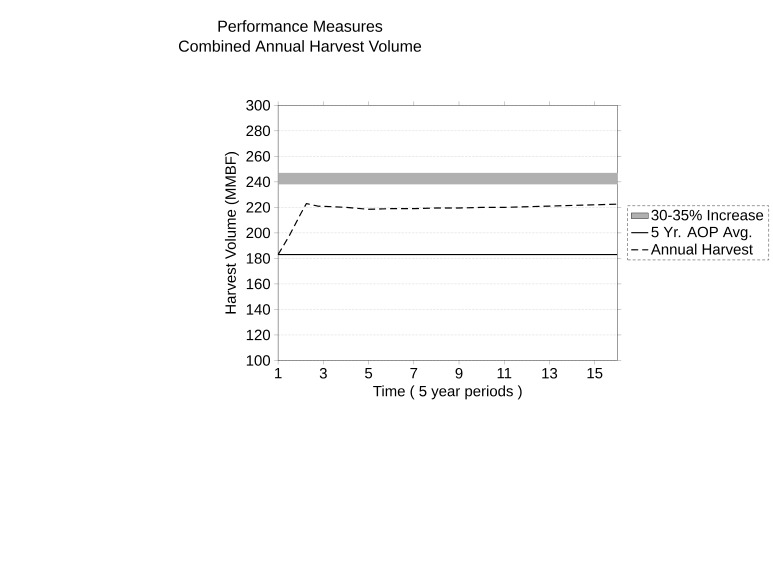  What do you see at coordinates (258, 258) in the screenshot?
I see `y-tick-label: 180` at bounding box center [258, 258].